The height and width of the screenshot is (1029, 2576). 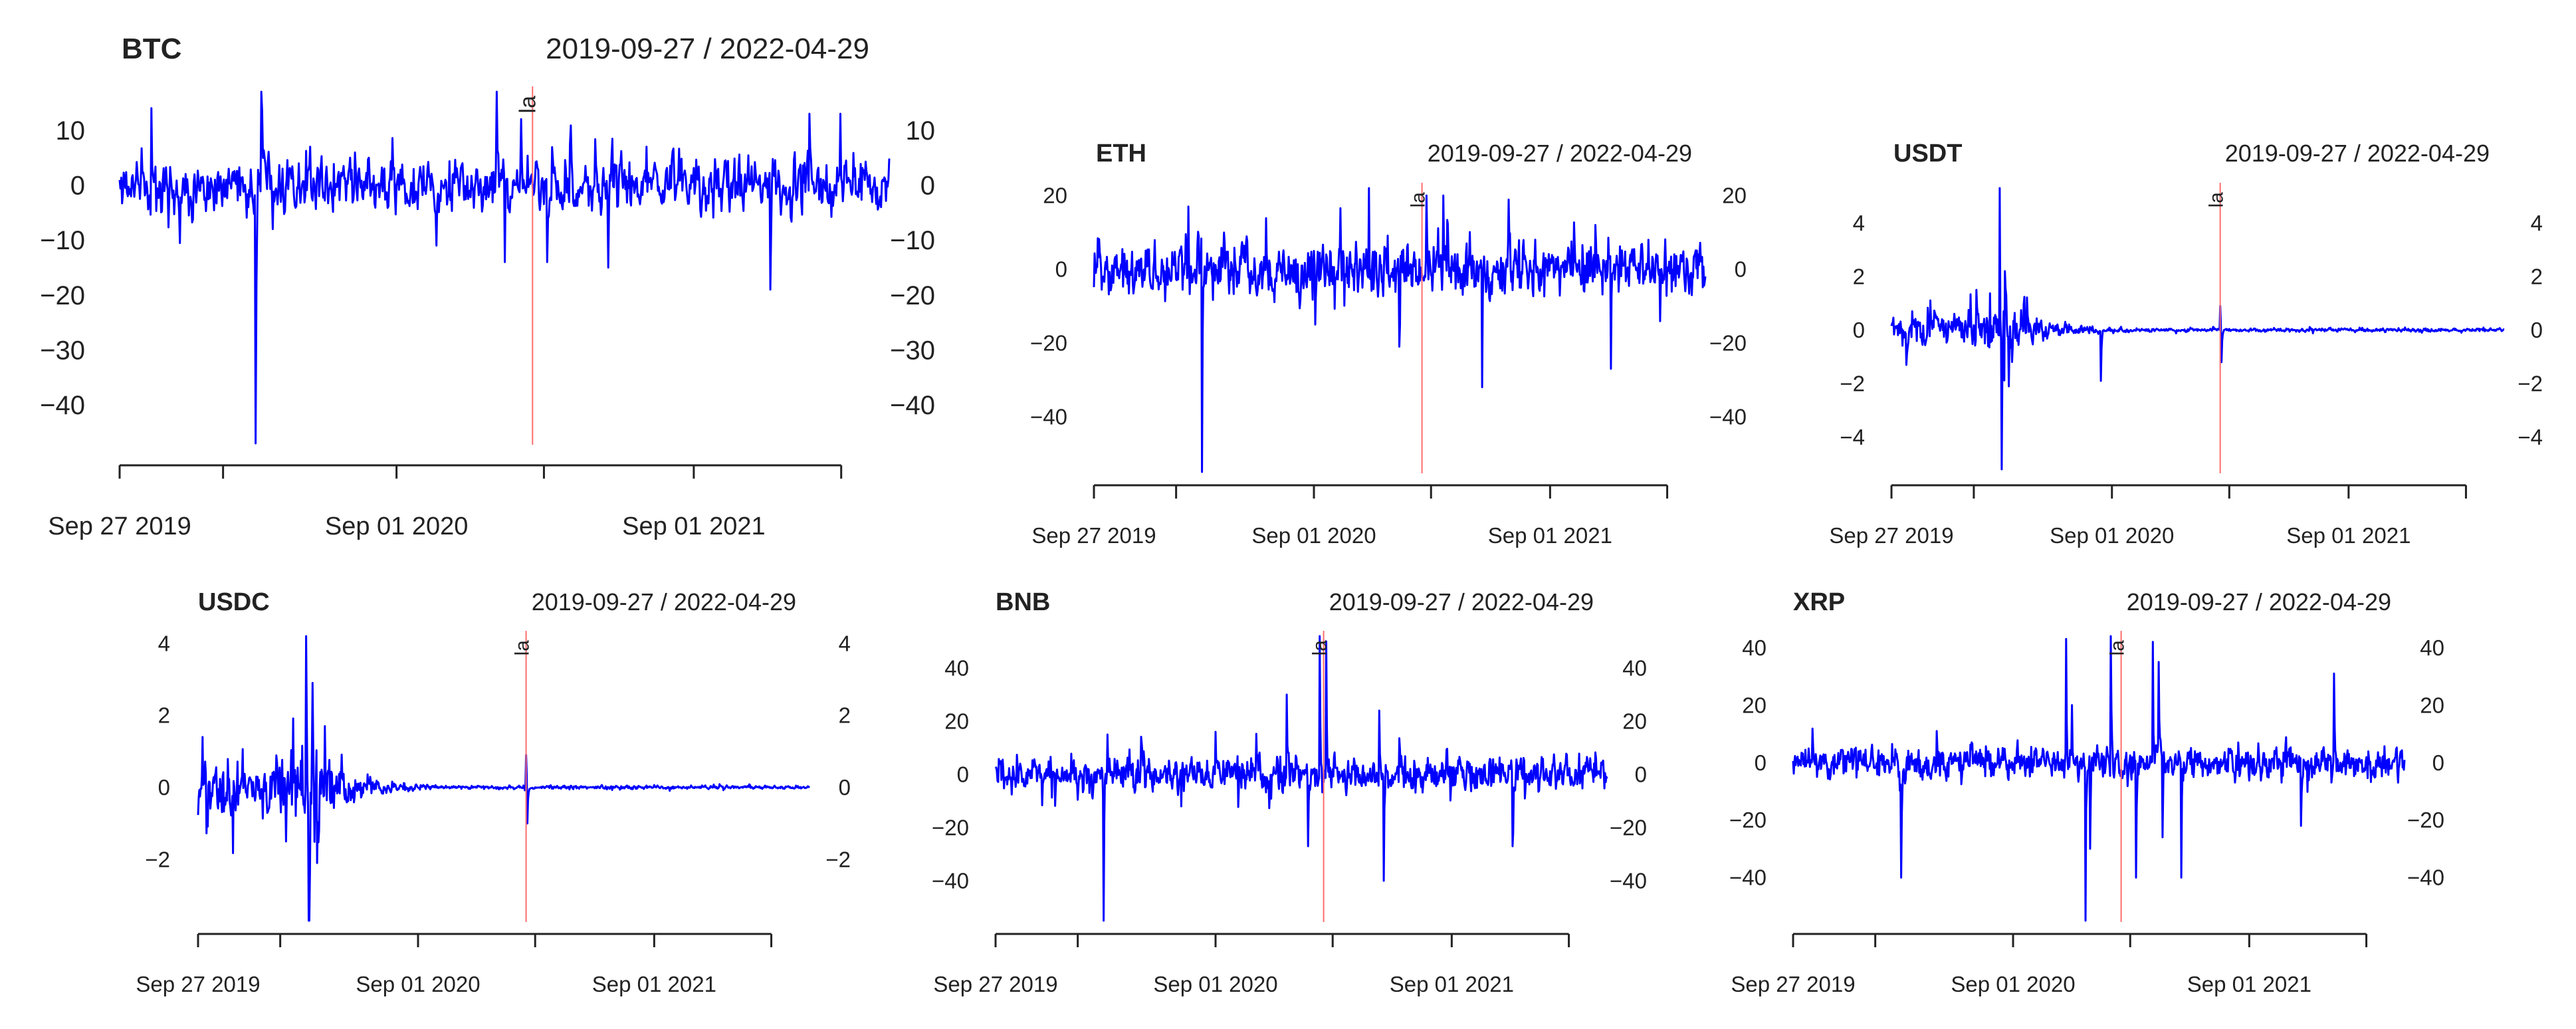 What do you see at coordinates (1301, 778) in the screenshot?
I see `series-line-bnb` at bounding box center [1301, 778].